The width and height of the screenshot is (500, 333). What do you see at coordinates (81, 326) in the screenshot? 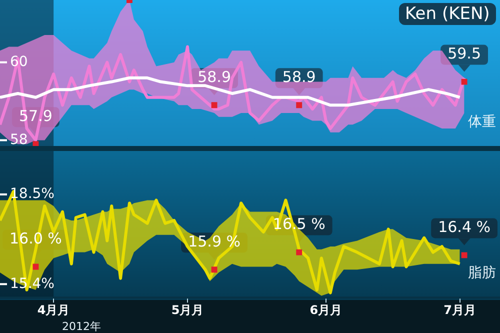
I see `text: 2012年` at bounding box center [81, 326].